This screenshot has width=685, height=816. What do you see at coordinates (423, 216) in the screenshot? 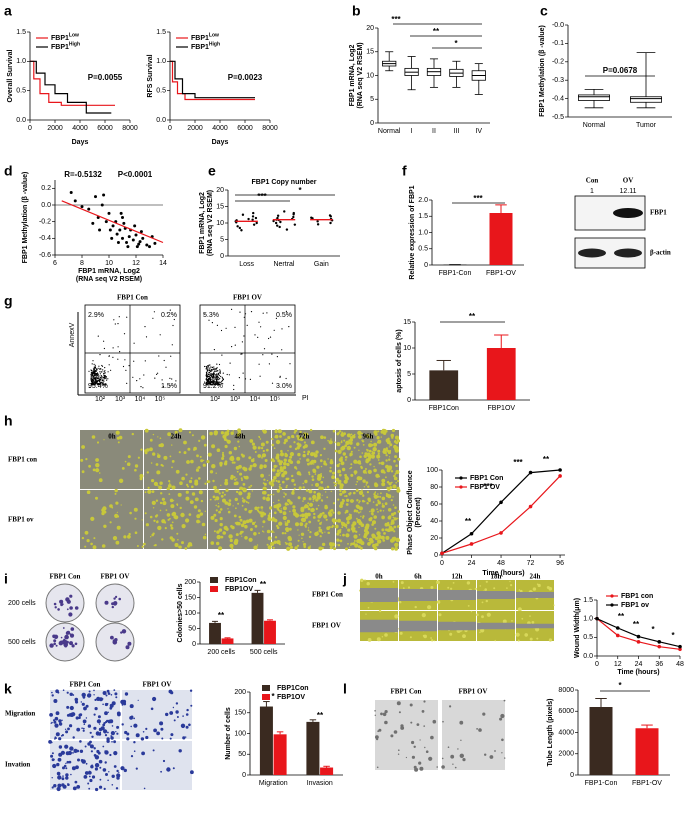
I see `y-tick-label: 1.5` at bounding box center [423, 216].